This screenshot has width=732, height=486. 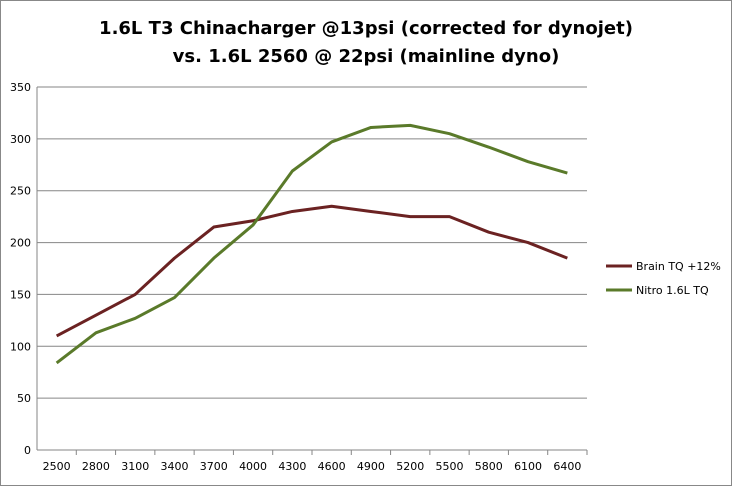 I want to click on y-tick-label: 150, so click(x=20, y=294).